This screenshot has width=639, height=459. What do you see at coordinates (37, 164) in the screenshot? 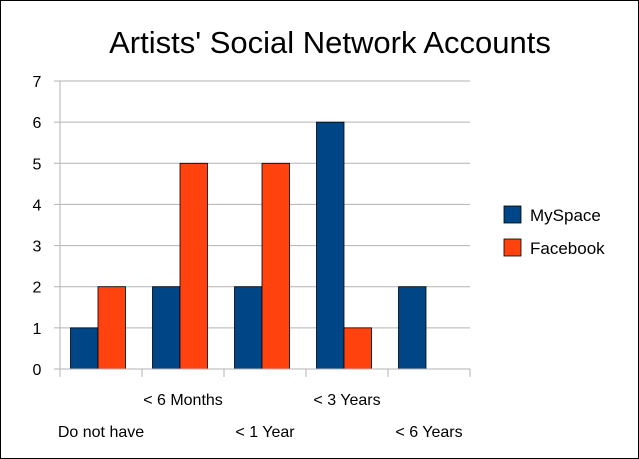
I see `y-tick-label: 5` at bounding box center [37, 164].